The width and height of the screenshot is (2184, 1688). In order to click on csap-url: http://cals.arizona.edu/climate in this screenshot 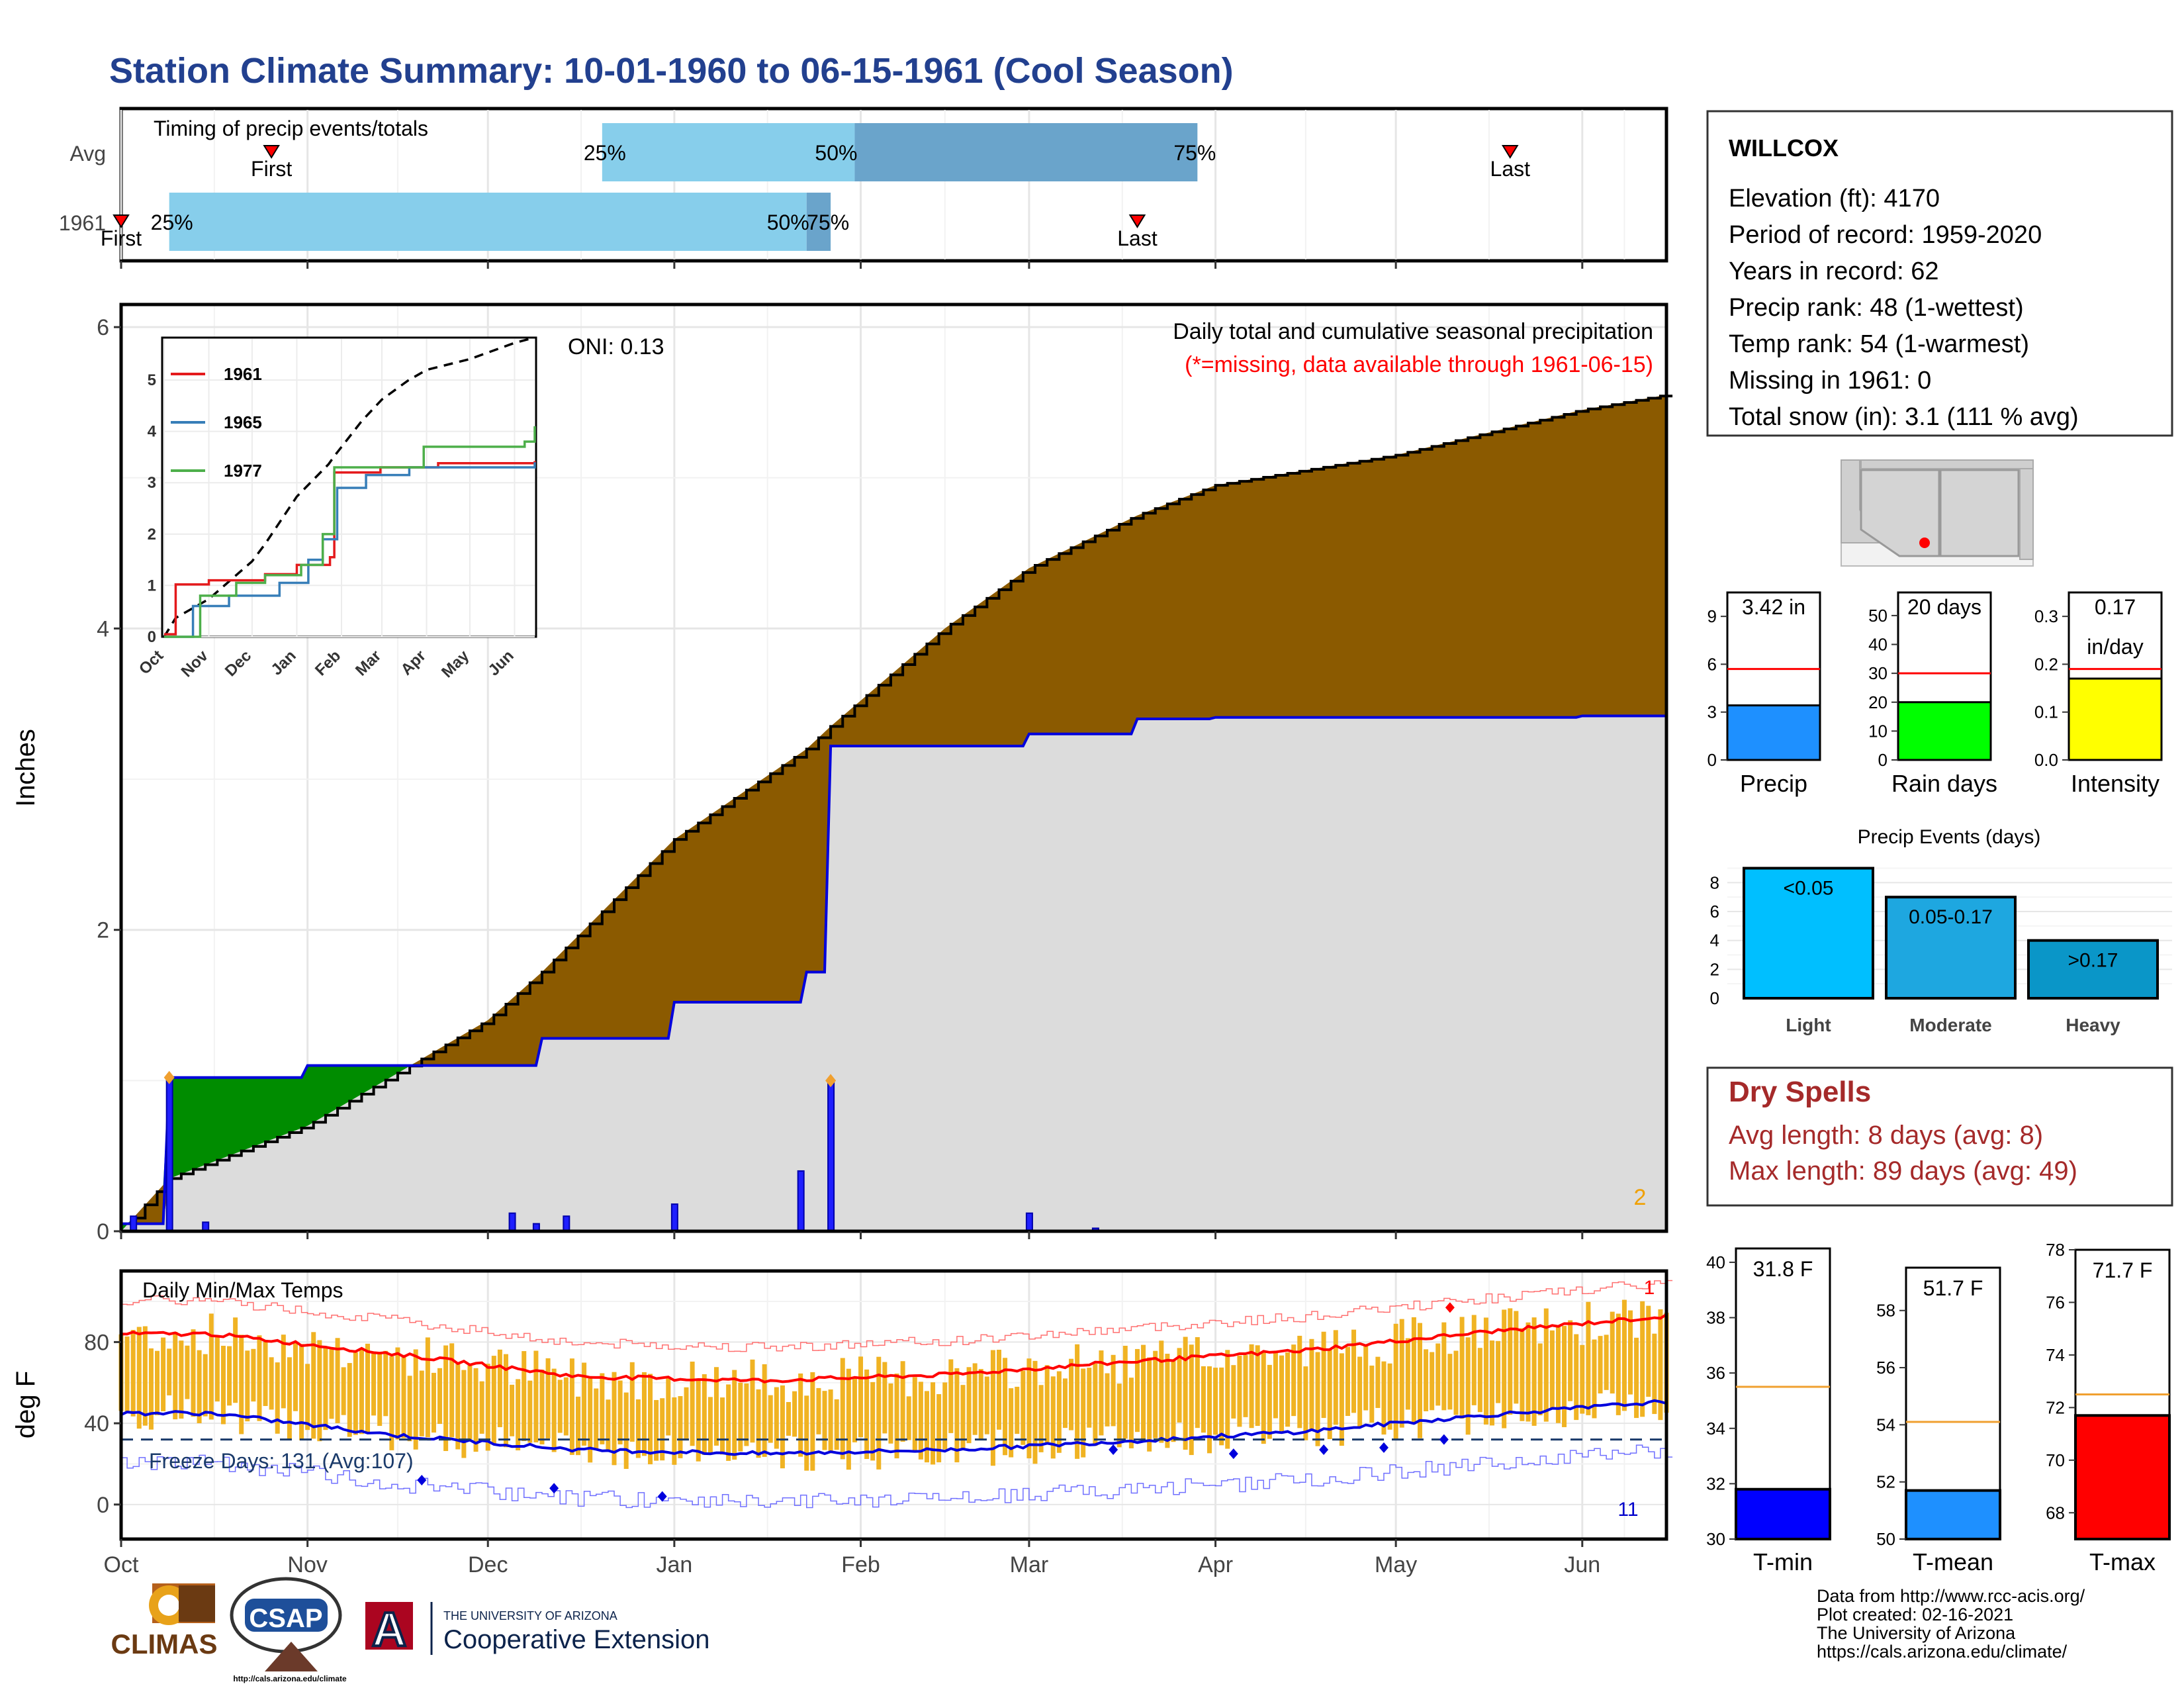, I will do `click(290, 1678)`.